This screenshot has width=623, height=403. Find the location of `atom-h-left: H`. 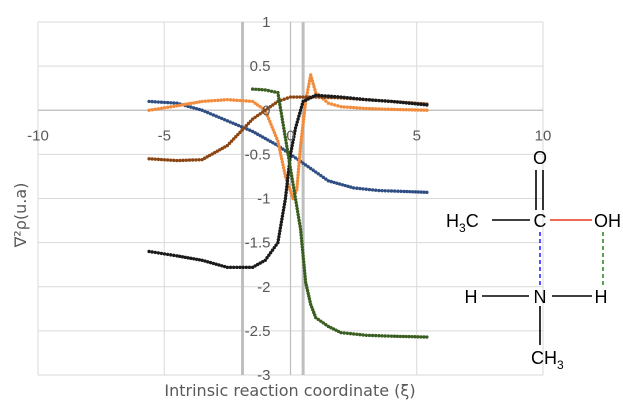

atom-h-left: H is located at coordinates (471, 297).